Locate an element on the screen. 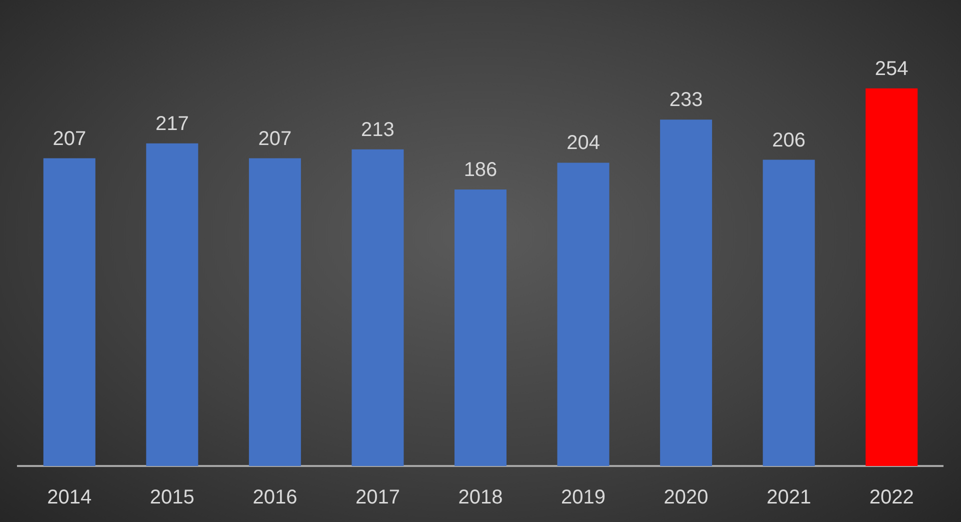 The width and height of the screenshot is (961, 522). data-label: 254 is located at coordinates (891, 69).